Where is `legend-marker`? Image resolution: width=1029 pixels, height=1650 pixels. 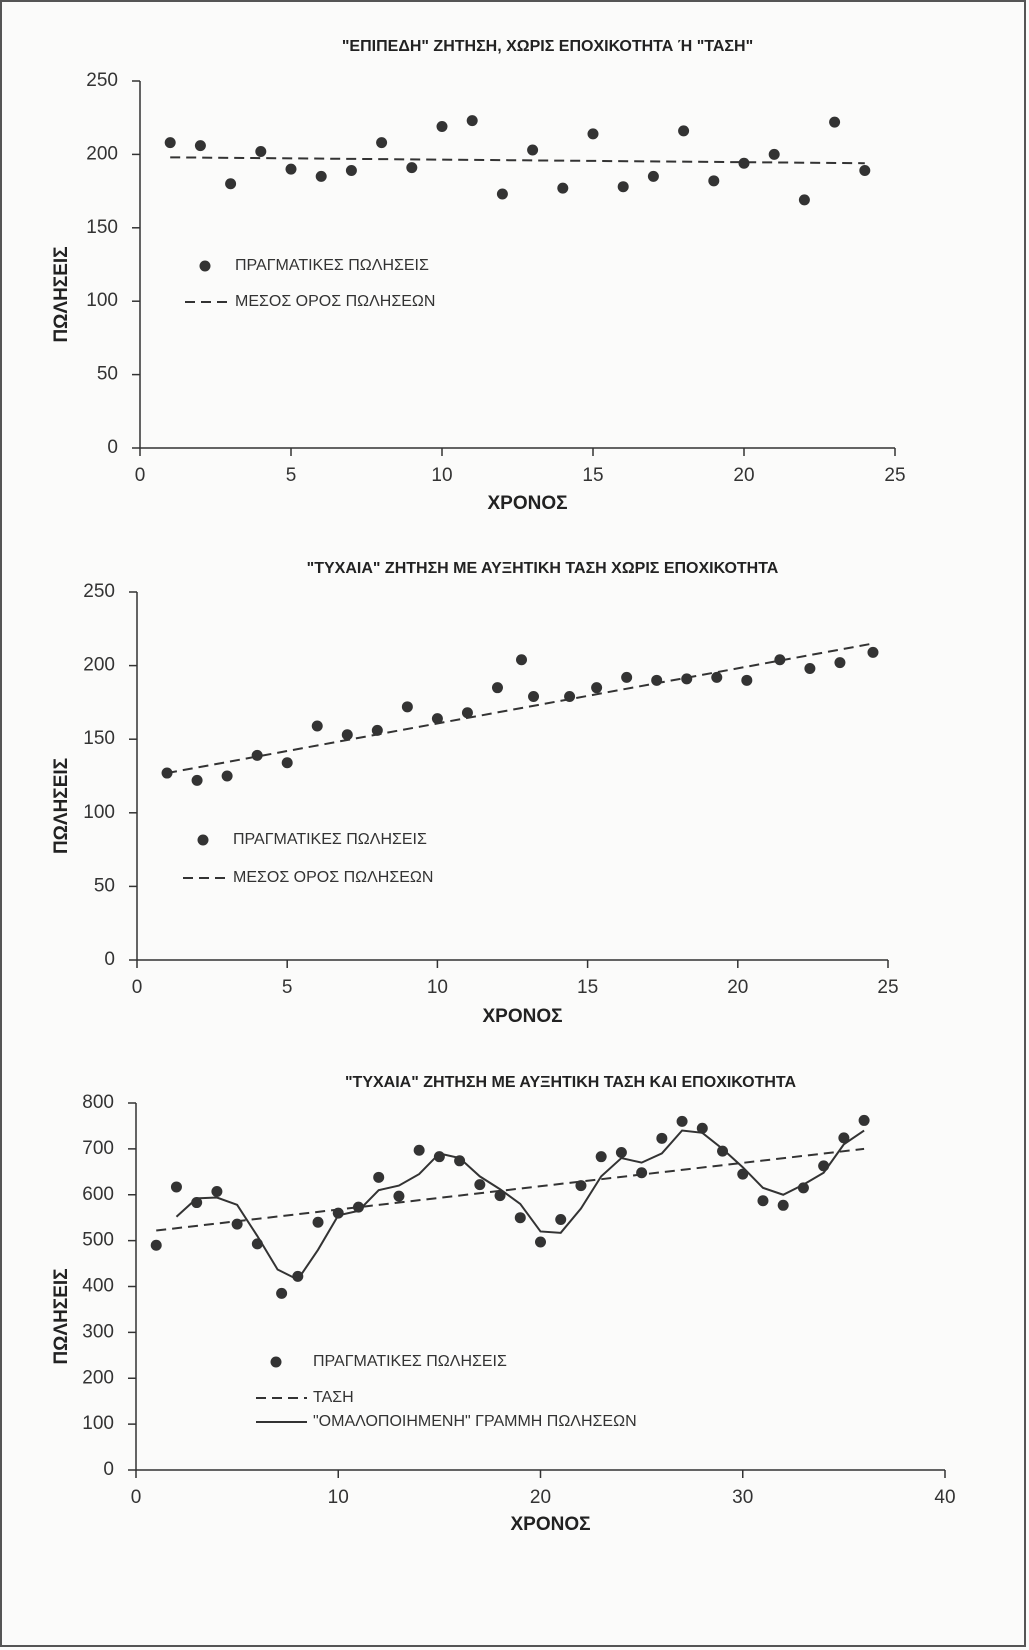
legend-marker is located at coordinates (276, 1362).